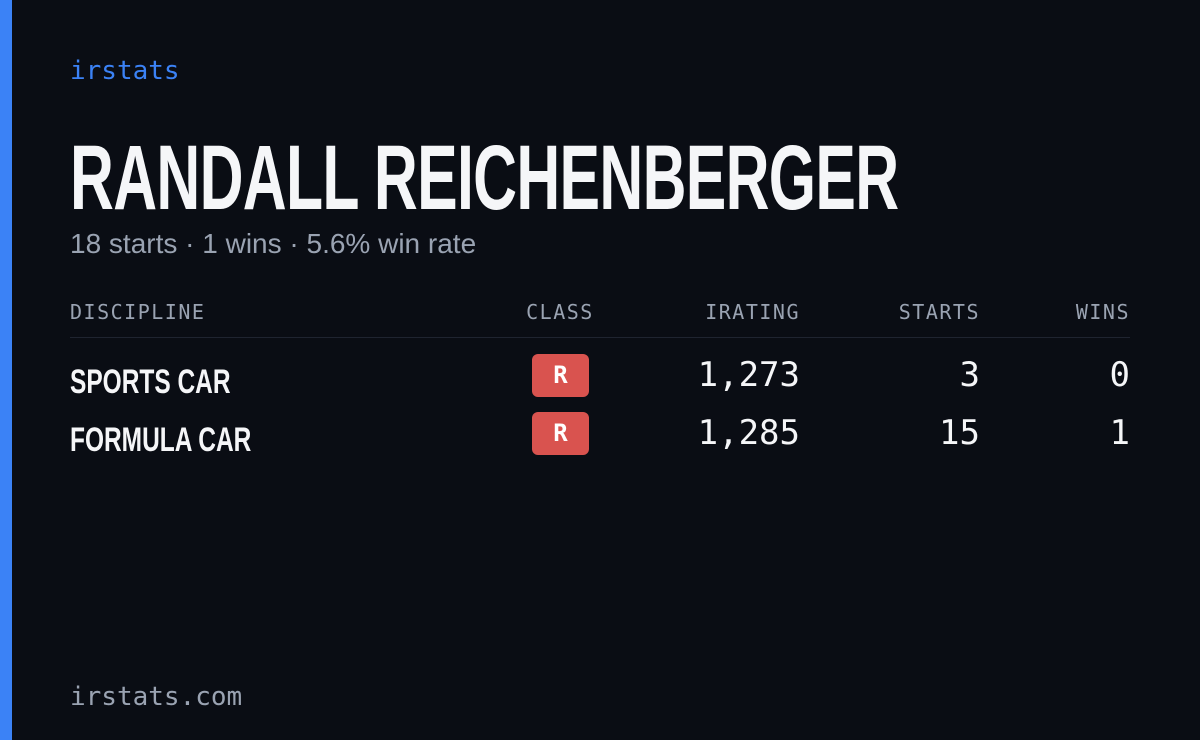 This screenshot has height=740, width=1200. I want to click on stat-value: 1, so click(1119, 433).